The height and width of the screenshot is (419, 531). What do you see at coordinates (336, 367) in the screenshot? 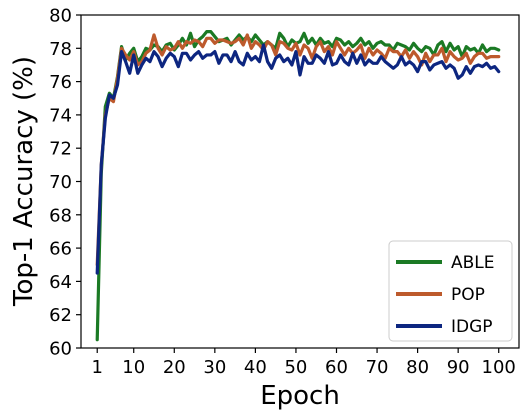
I see `x-tick-label: 60` at bounding box center [336, 367].